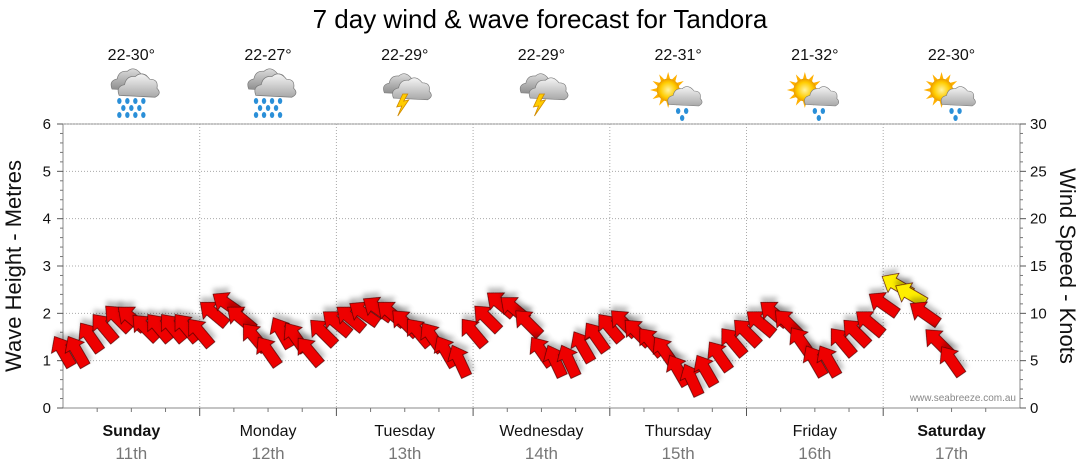 The image size is (1080, 475). What do you see at coordinates (268, 431) in the screenshot?
I see `day-name: Monday` at bounding box center [268, 431].